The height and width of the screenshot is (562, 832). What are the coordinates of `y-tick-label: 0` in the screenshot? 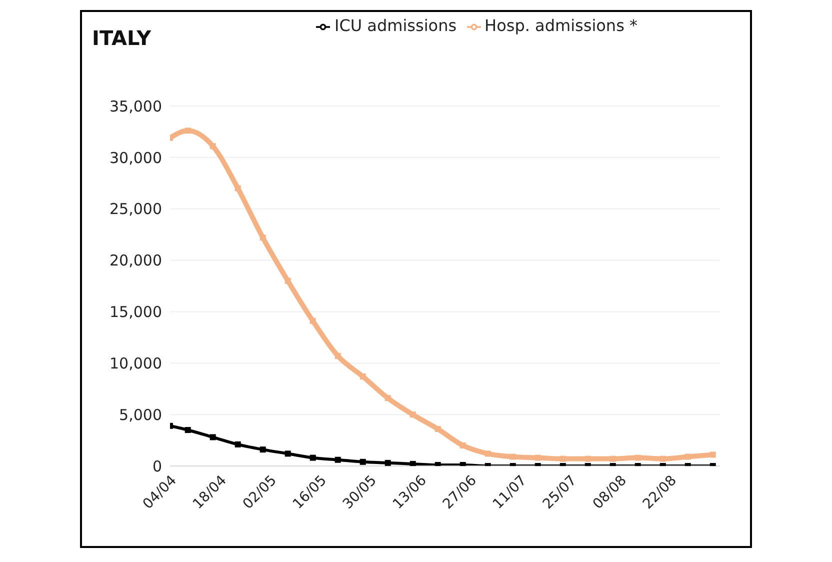 It's located at (157, 466).